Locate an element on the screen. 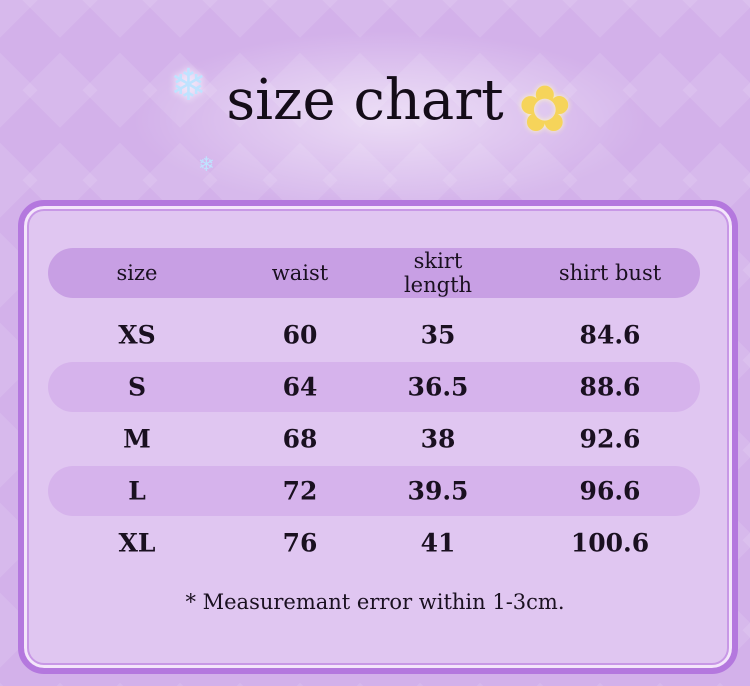 The image size is (750, 686). table-cell: 100.6 is located at coordinates (610, 543).